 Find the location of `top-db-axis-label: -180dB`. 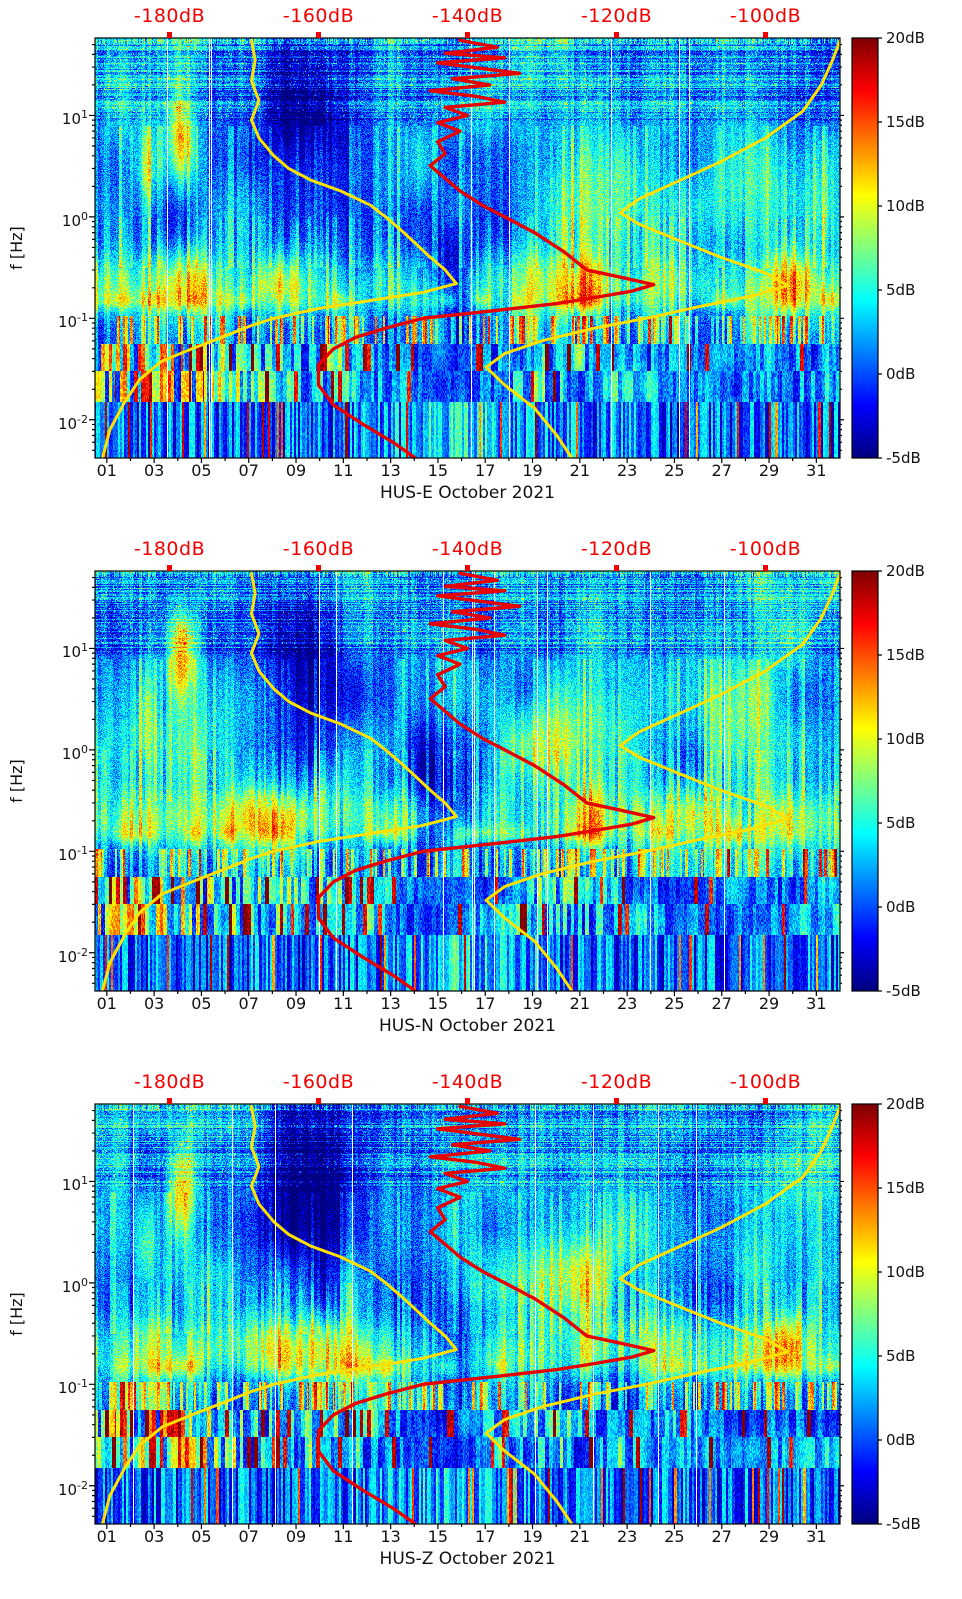

top-db-axis-label: -180dB is located at coordinates (169, 1082).